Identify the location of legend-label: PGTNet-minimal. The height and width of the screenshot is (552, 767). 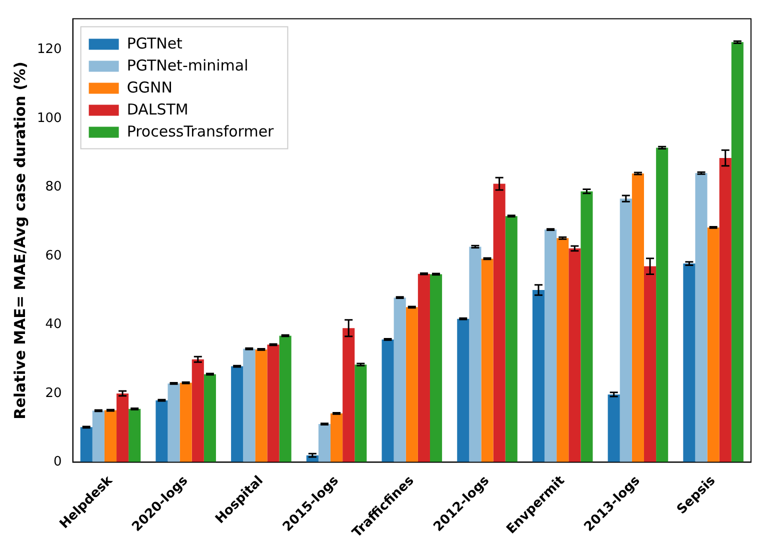
(187, 65).